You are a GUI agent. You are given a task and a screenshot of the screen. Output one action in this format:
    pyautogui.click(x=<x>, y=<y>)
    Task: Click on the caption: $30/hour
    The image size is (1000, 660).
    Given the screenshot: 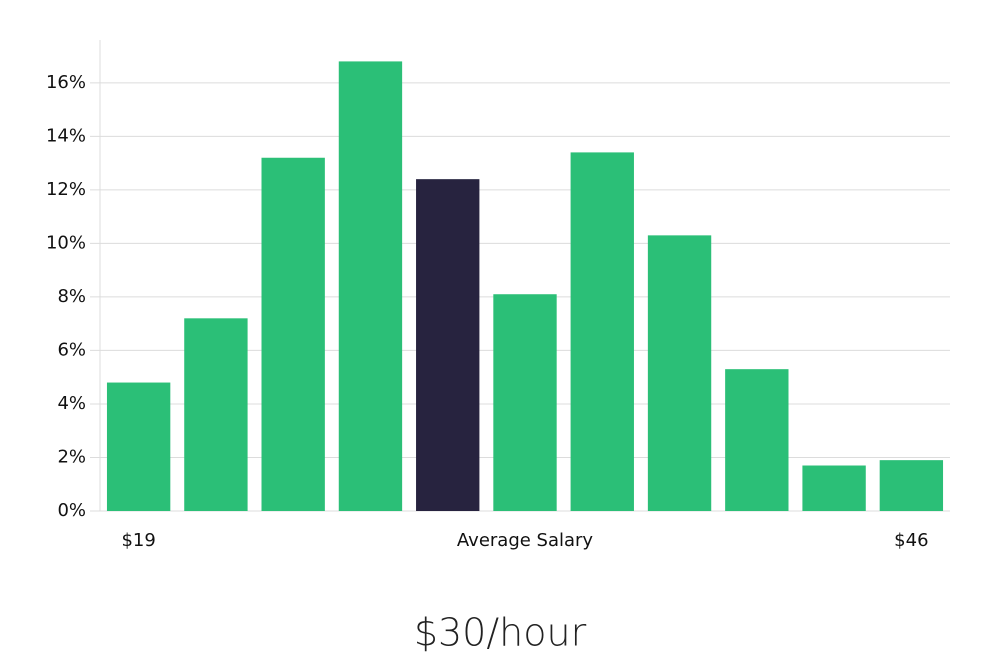 What is the action you would take?
    pyautogui.click(x=500, y=633)
    